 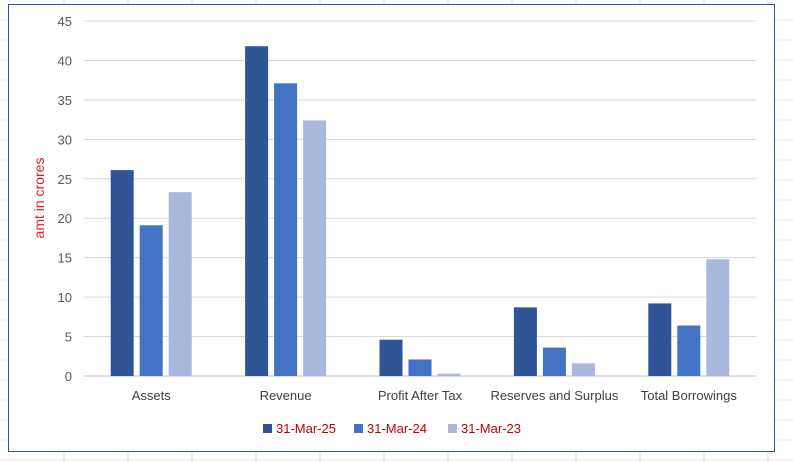 I want to click on y-tick-label: 5, so click(x=68, y=337).